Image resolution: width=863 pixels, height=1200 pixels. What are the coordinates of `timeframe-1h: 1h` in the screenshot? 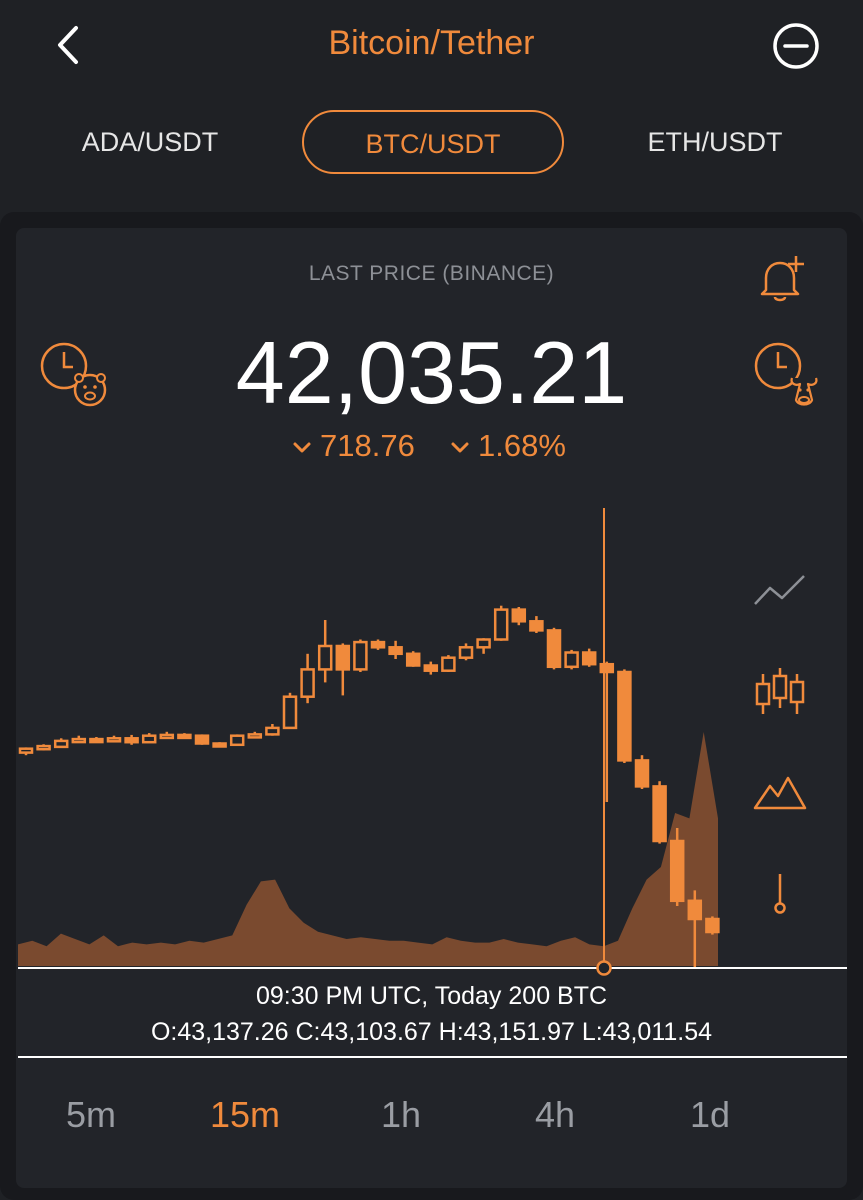 It's located at (401, 1114).